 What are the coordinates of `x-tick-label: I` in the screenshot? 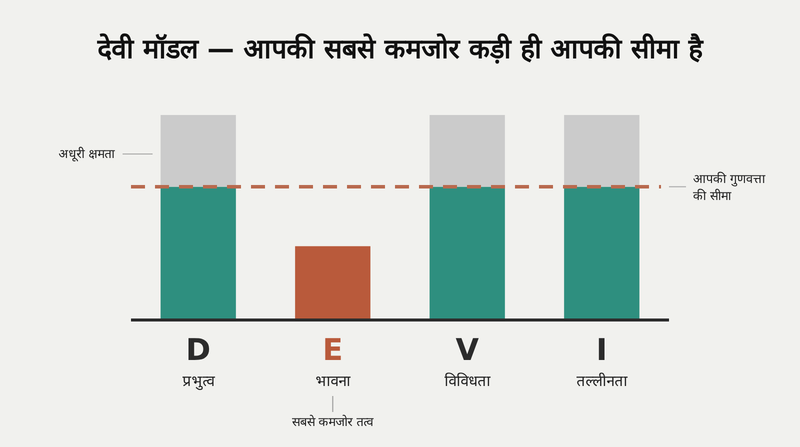 It's located at (602, 350).